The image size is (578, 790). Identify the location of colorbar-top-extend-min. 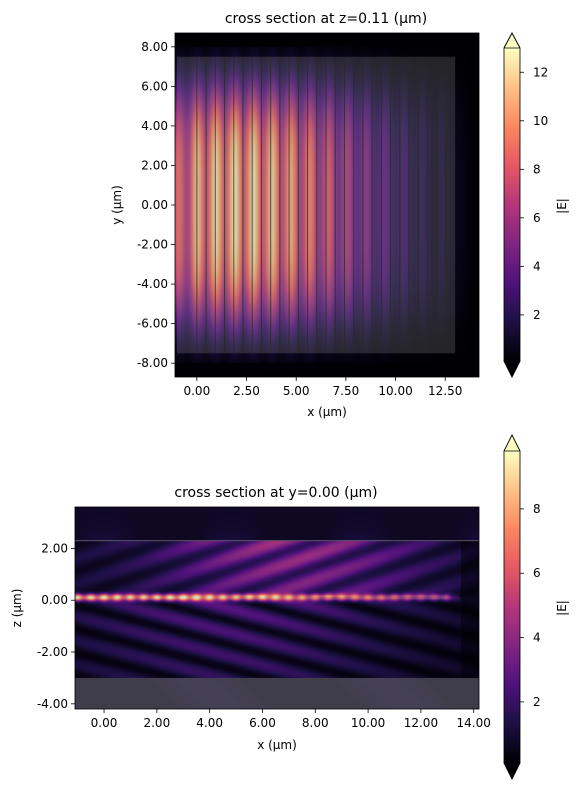
(512, 369).